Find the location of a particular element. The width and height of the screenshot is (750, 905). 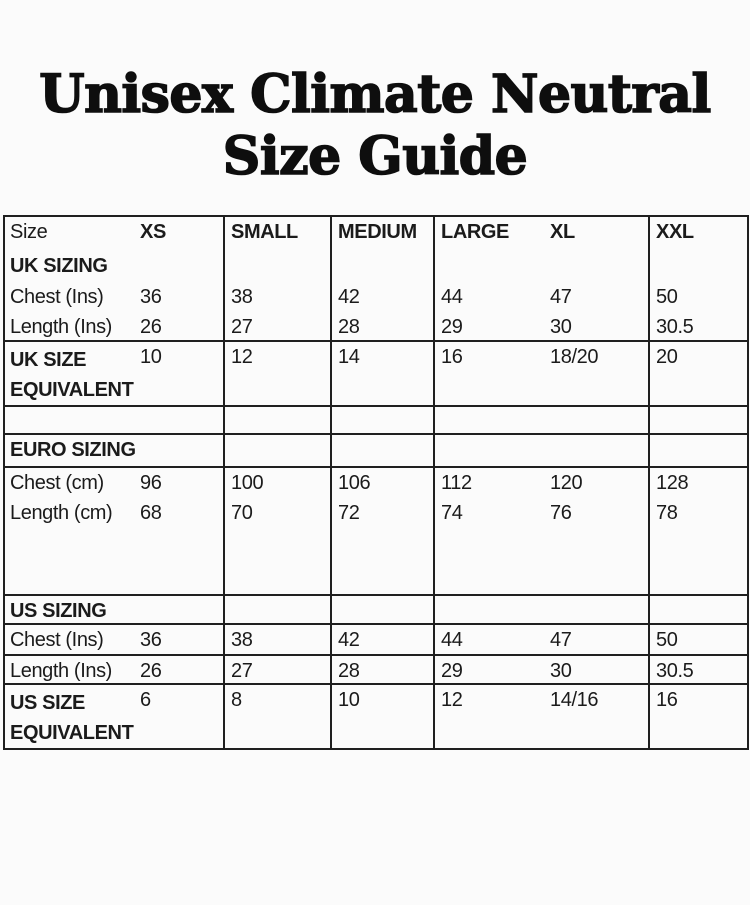

us-sizing-section-row: US SIZING is located at coordinates (376, 610).